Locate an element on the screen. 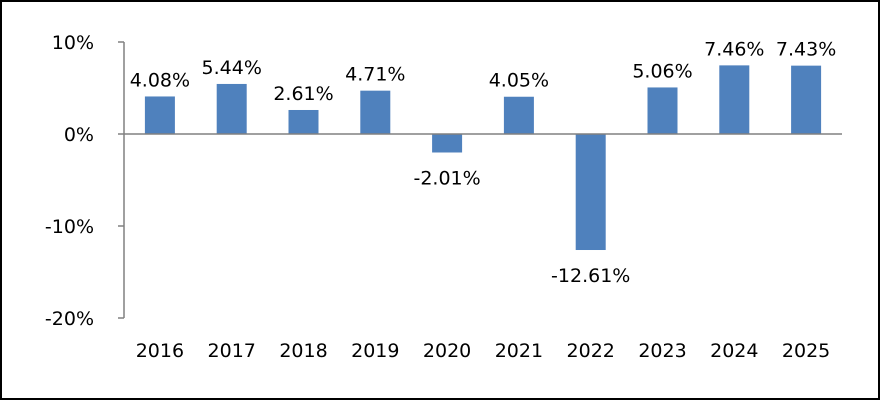  bar-2019 is located at coordinates (375, 112).